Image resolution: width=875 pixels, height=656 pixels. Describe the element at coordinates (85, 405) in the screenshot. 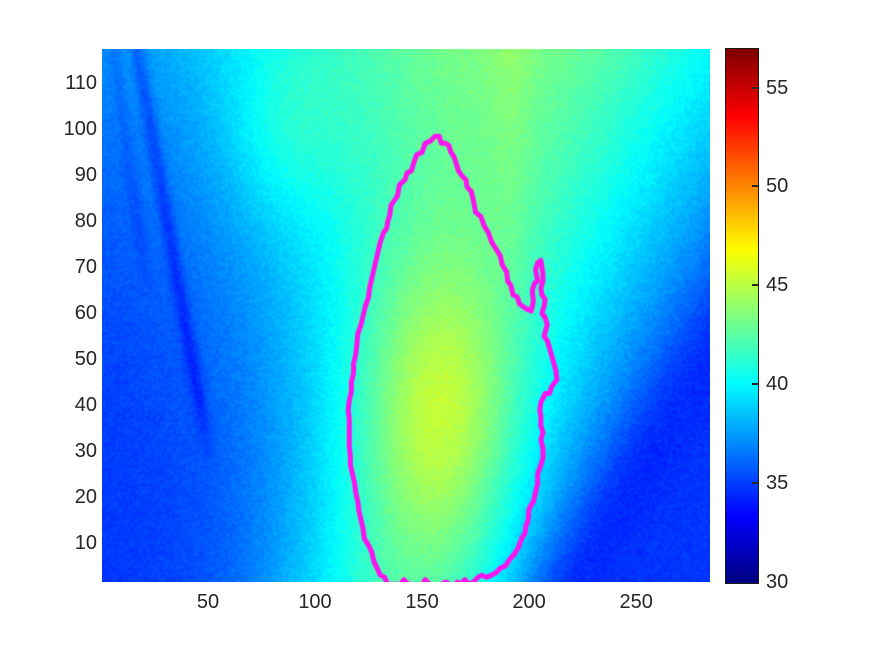

I see `y-tick-label: 40` at that location.